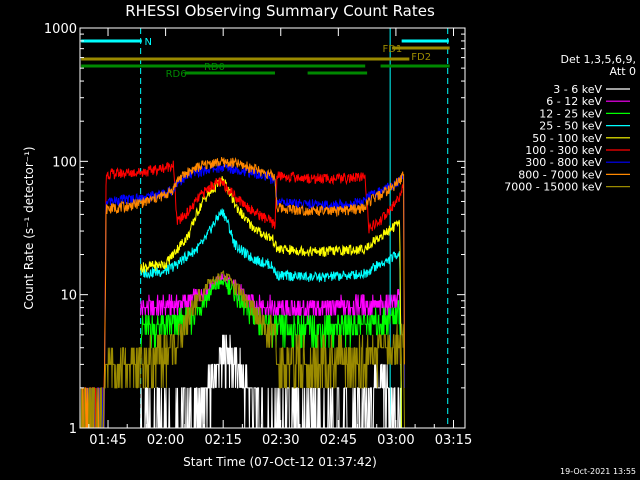 The width and height of the screenshot is (640, 480). I want to click on y-tick-label: 100, so click(64, 162).